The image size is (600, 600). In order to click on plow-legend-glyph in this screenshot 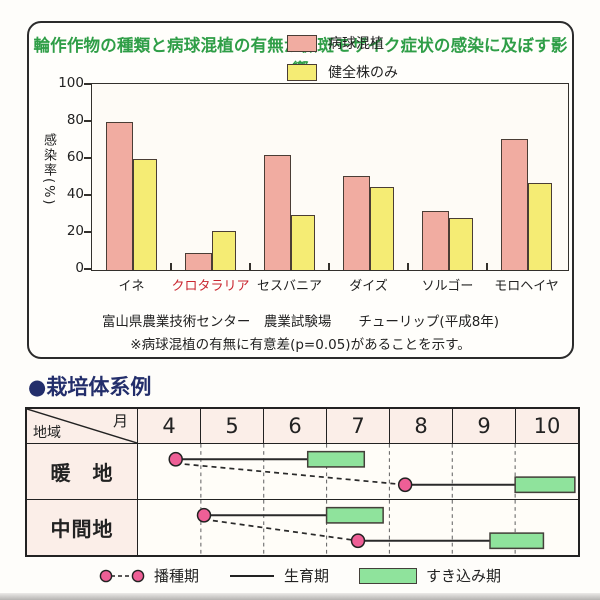, I will do `click(388, 575)`.